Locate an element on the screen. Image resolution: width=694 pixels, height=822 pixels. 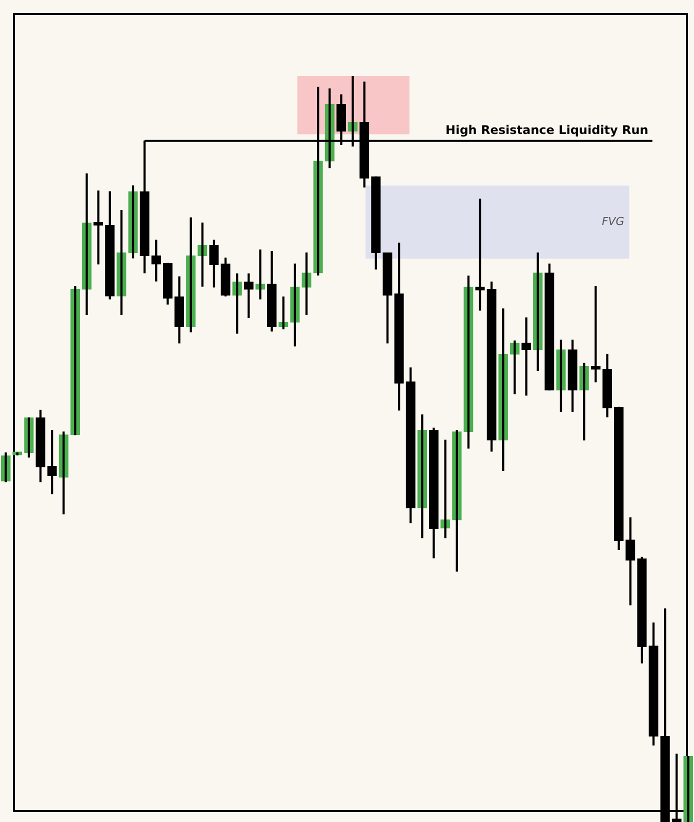
ref-line-label: High Resistance Liquidity Run is located at coordinates (547, 130).